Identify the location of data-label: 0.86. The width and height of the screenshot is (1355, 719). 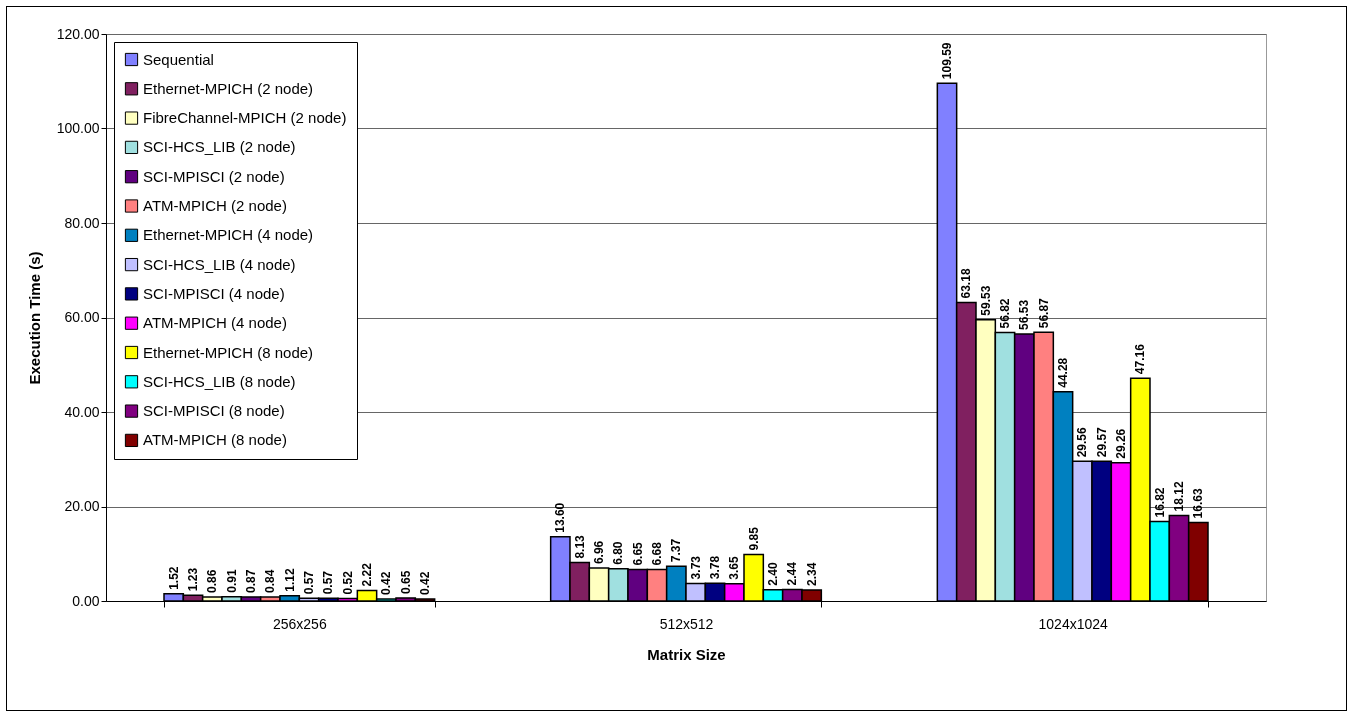
(212, 581).